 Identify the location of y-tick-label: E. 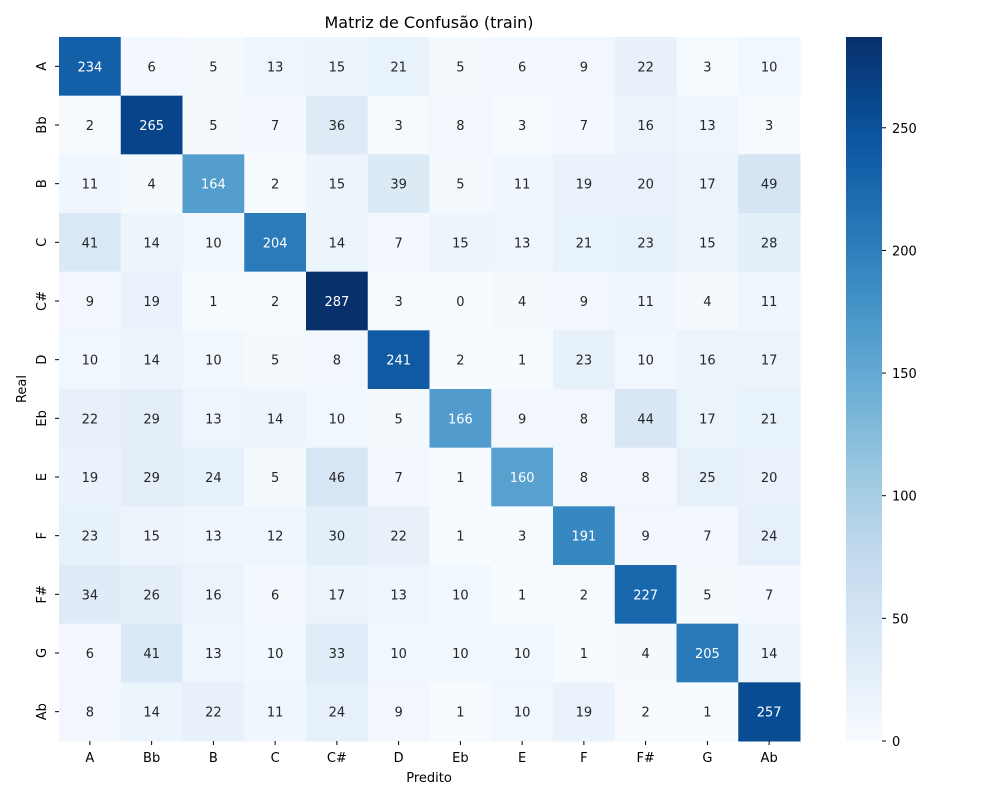
(42, 477).